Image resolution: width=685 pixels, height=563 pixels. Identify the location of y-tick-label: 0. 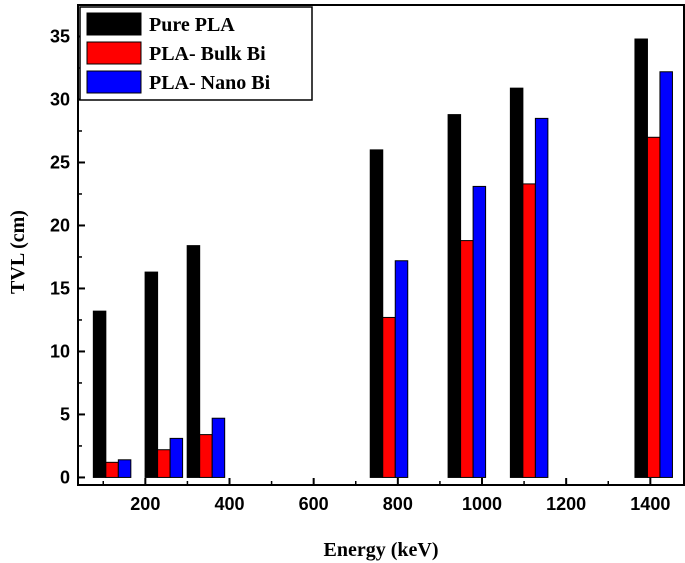
(65, 477).